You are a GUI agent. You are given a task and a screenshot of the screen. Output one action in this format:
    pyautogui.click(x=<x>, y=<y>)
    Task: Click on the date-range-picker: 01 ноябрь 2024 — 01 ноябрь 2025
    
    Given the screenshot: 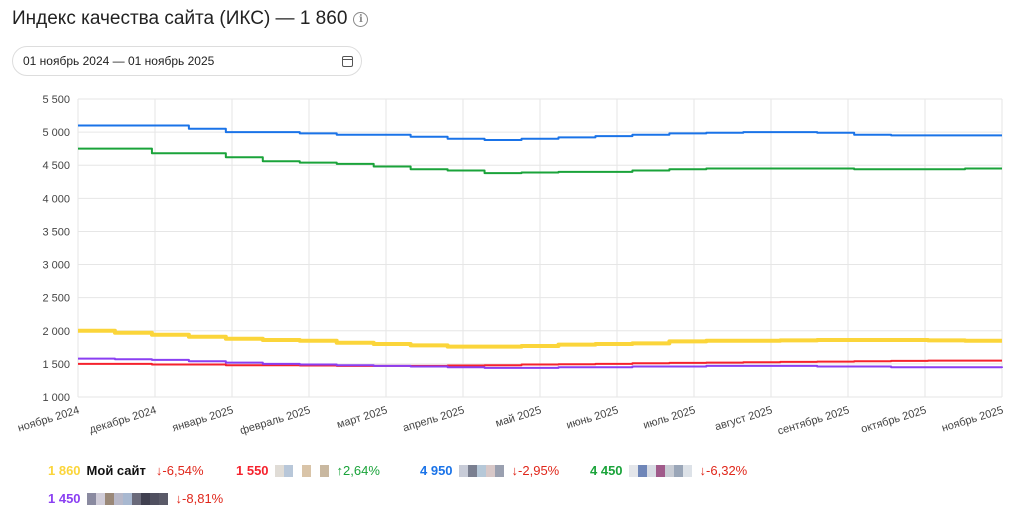 What is the action you would take?
    pyautogui.click(x=187, y=61)
    